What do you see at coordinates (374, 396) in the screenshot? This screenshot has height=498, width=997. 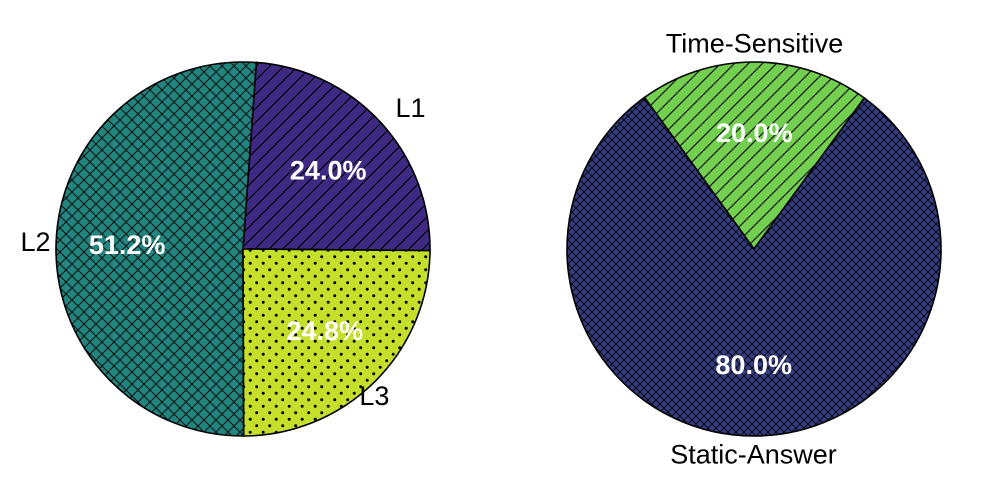 I see `slice-label-l3: L3` at bounding box center [374, 396].